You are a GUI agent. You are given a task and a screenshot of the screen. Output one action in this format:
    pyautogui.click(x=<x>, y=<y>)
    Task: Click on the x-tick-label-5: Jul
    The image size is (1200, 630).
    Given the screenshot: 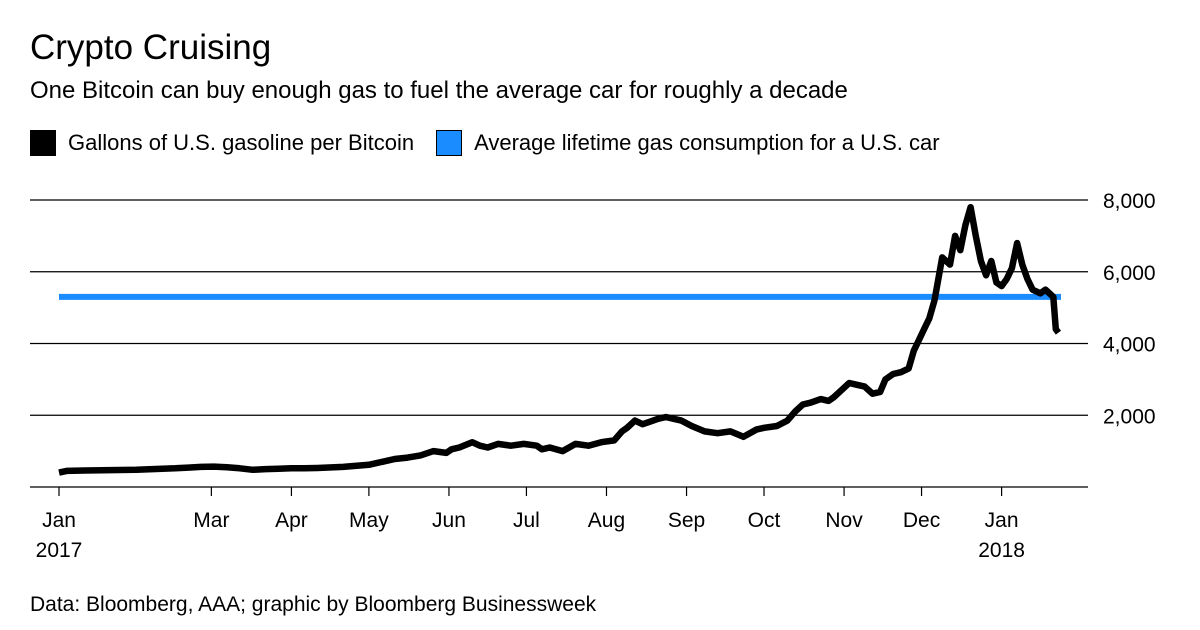 What is the action you would take?
    pyautogui.click(x=526, y=520)
    